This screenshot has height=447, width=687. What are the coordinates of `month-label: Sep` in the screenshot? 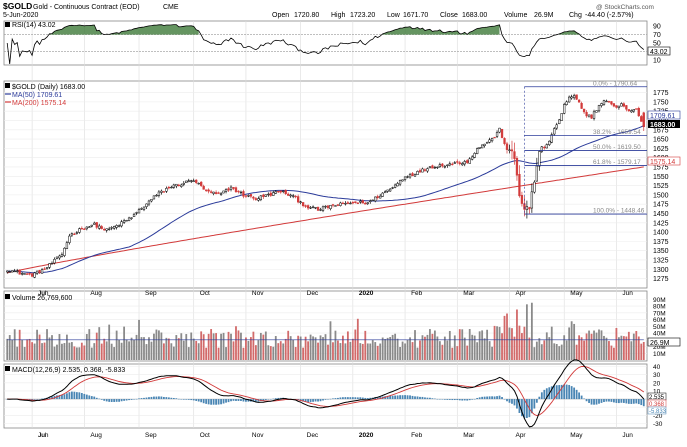 It's located at (151, 435).